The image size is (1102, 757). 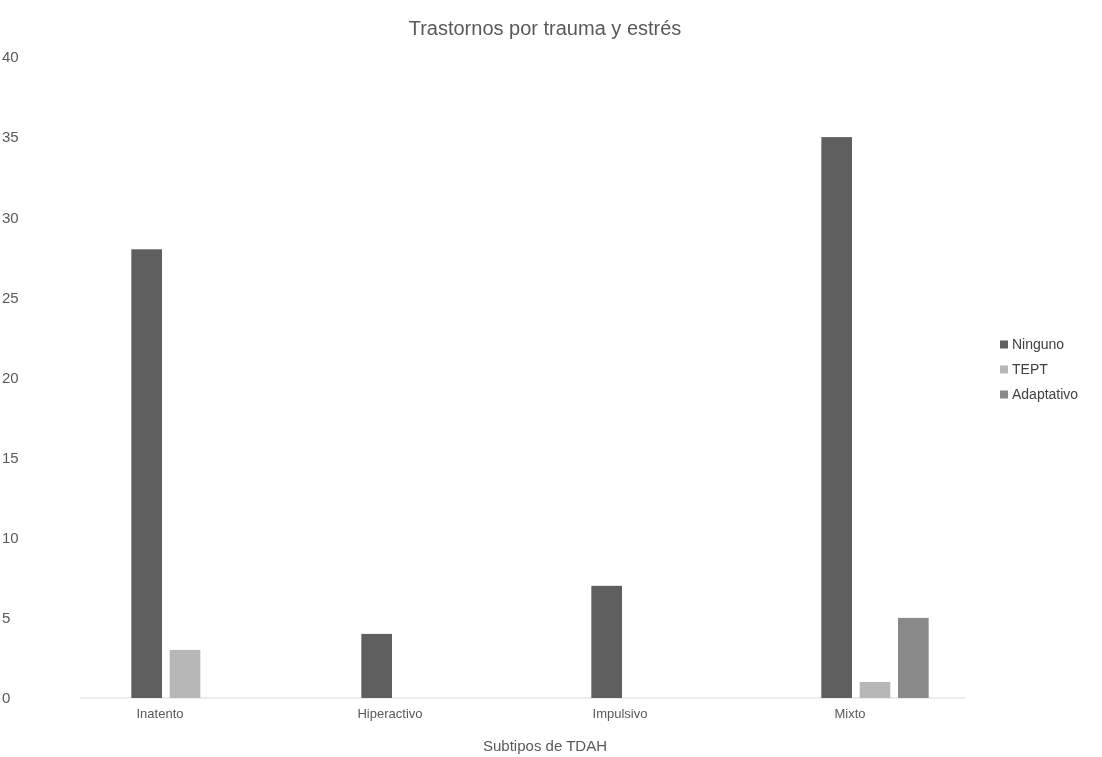 I want to click on y-tick-label: 5, so click(x=6, y=618).